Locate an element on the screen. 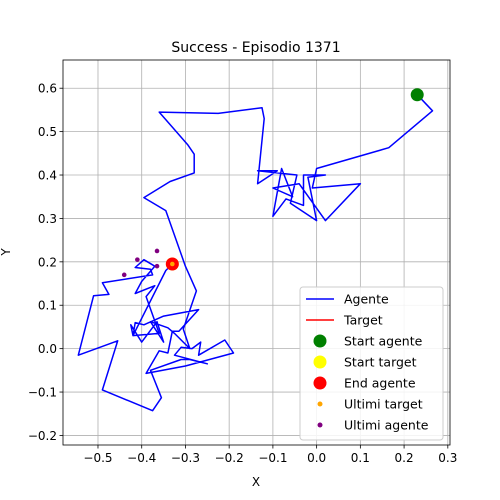 The width and height of the screenshot is (500, 500). y-tick-label: 0.6 is located at coordinates (47, 89).